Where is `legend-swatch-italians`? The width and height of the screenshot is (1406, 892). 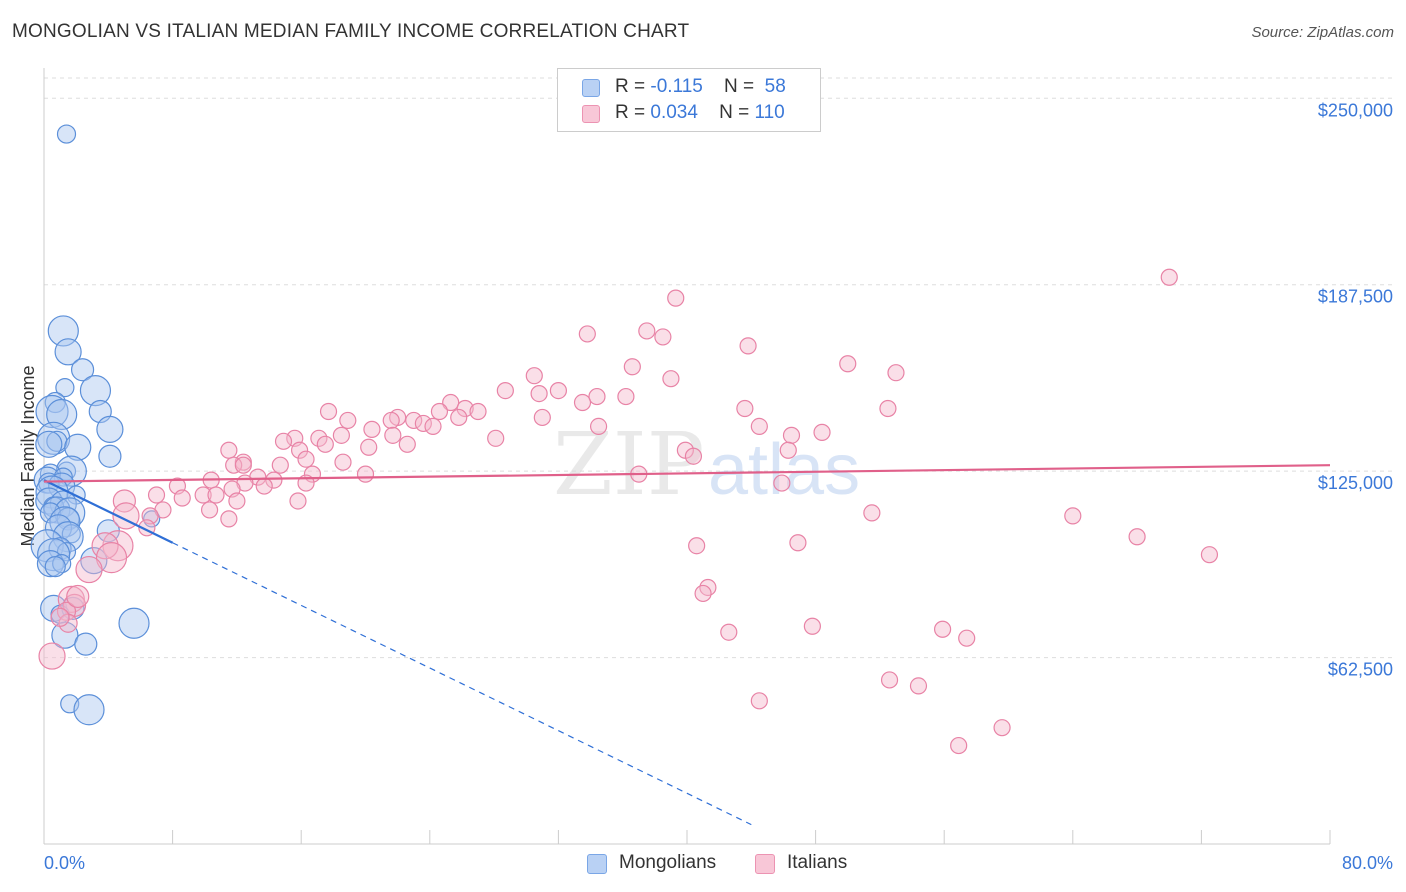 legend-swatch-italians is located at coordinates (765, 864).